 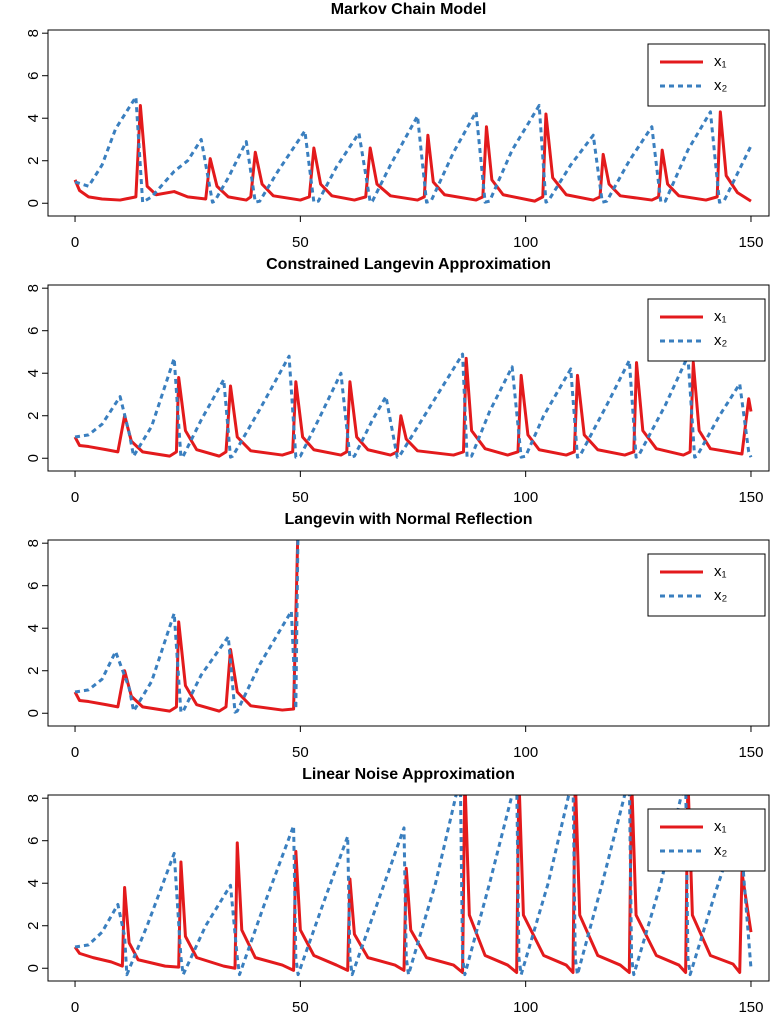 What do you see at coordinates (408, 519) in the screenshot?
I see `chart-title: Langevin with Normal Reflection` at bounding box center [408, 519].